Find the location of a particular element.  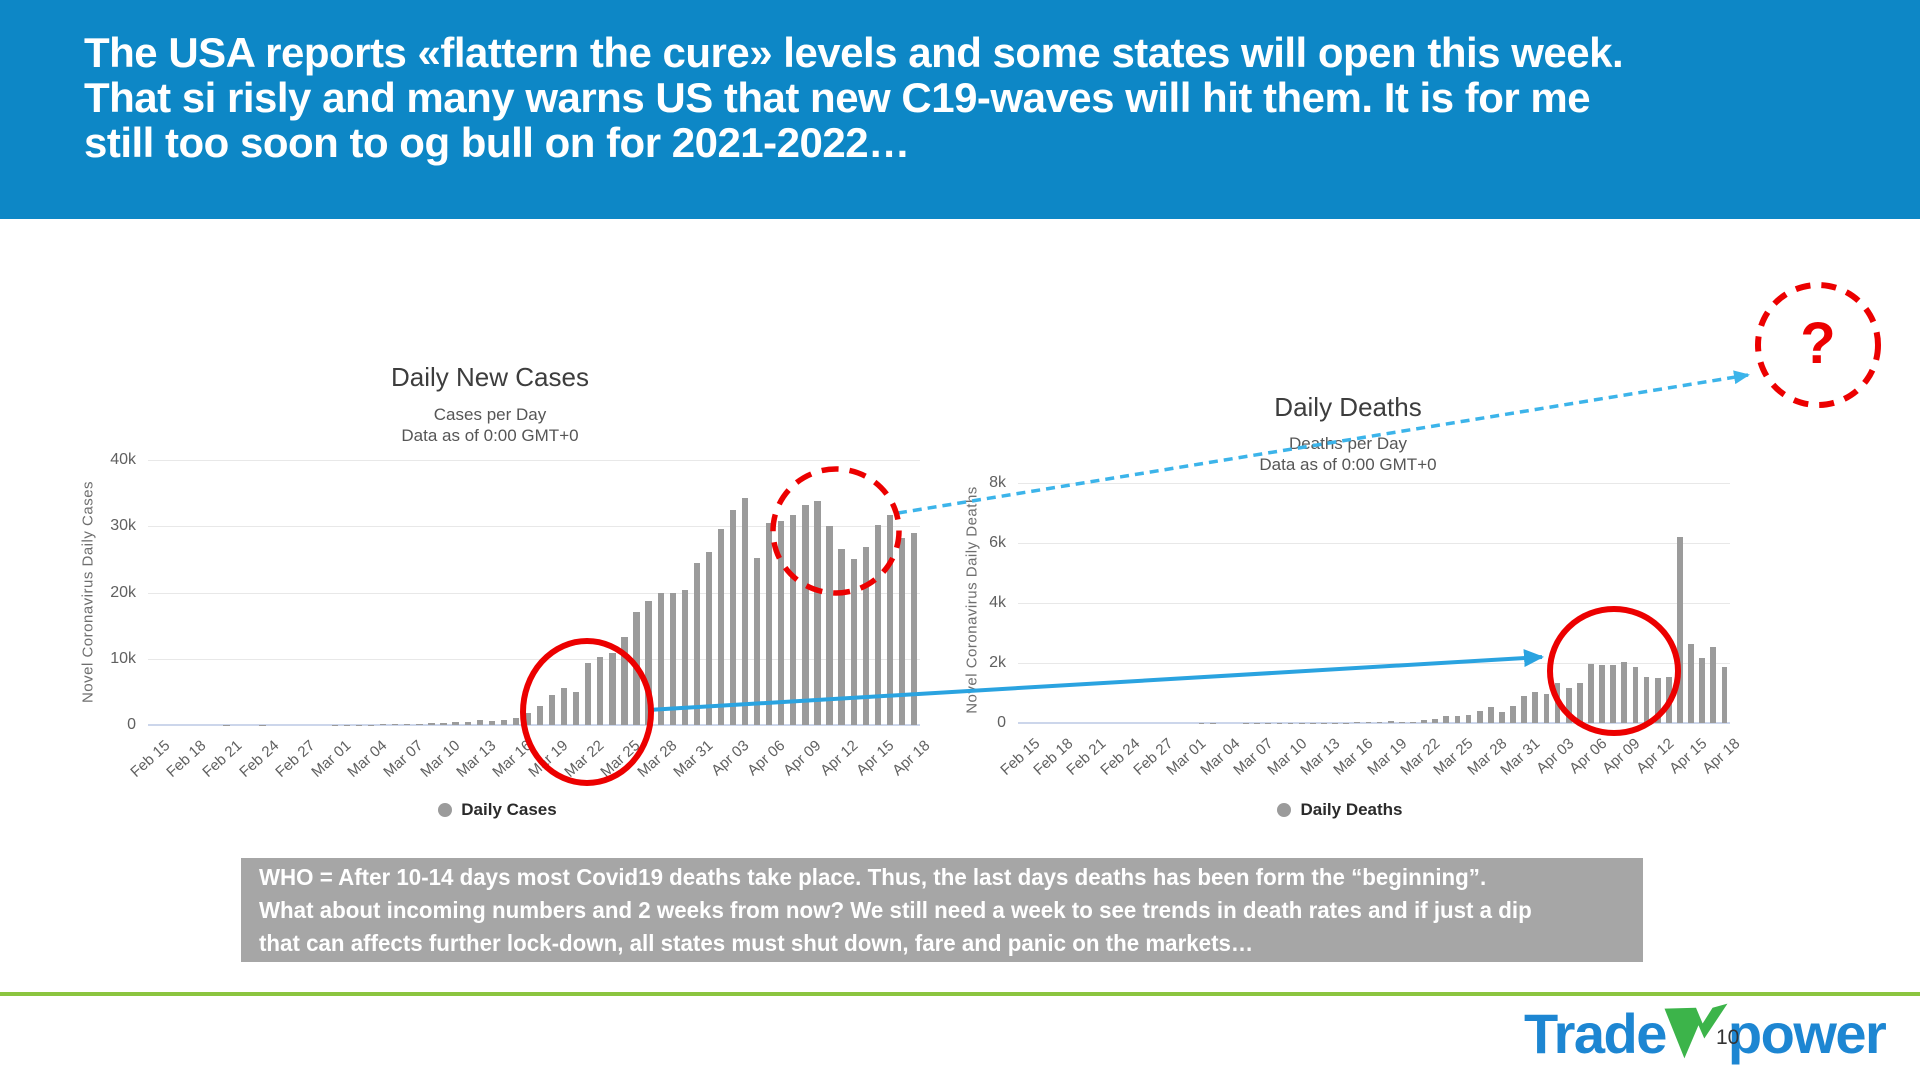

y-tick-label: 8k is located at coordinates (997, 482).